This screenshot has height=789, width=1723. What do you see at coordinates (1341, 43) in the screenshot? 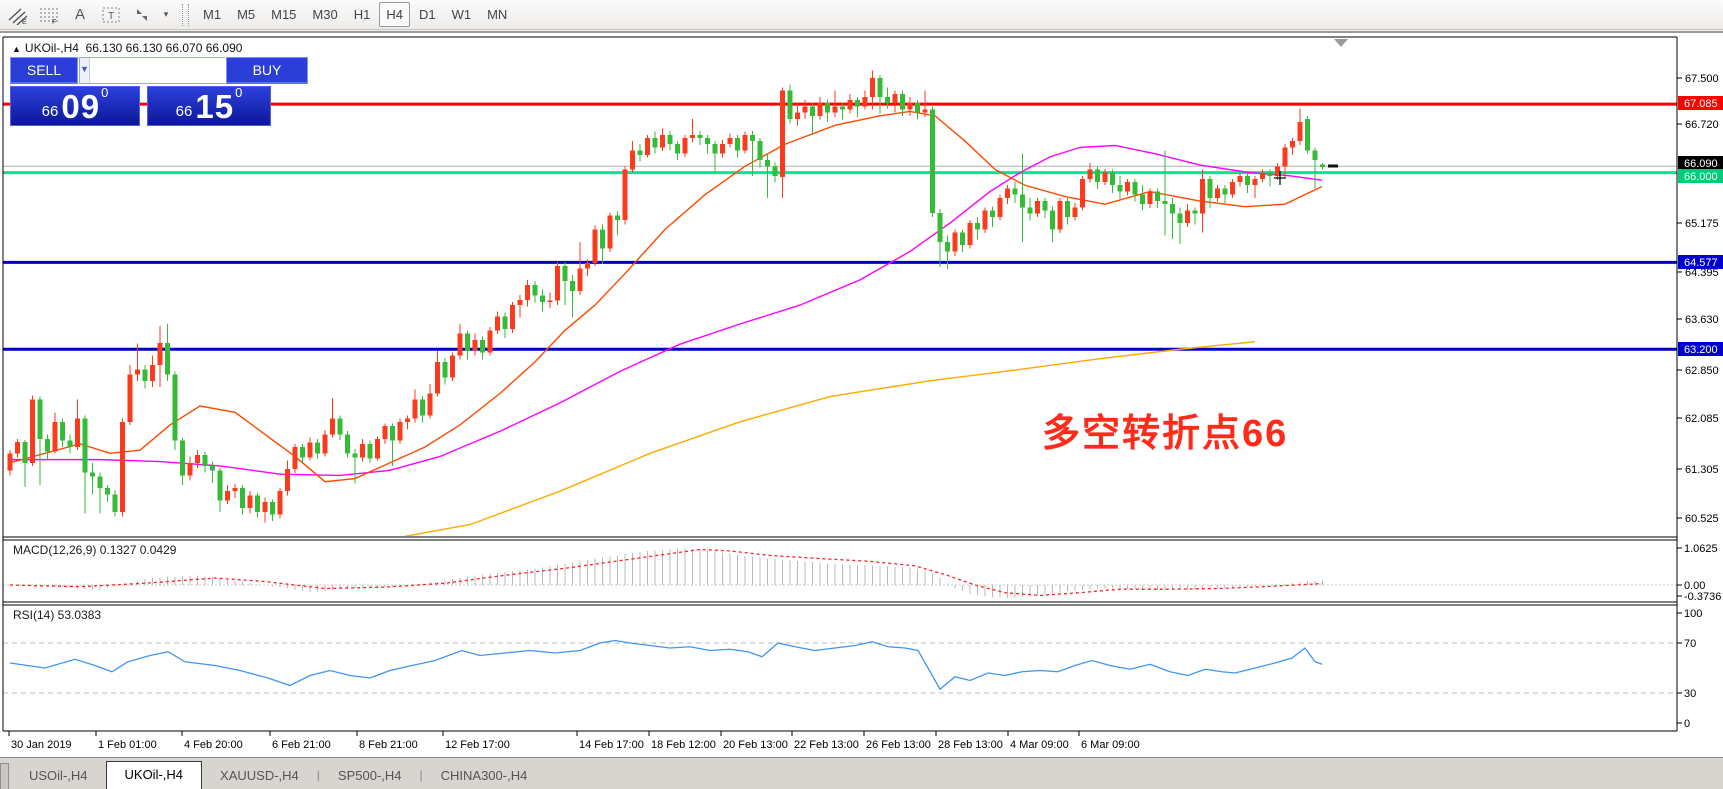
I see `chart-shift-marker-icon` at bounding box center [1341, 43].